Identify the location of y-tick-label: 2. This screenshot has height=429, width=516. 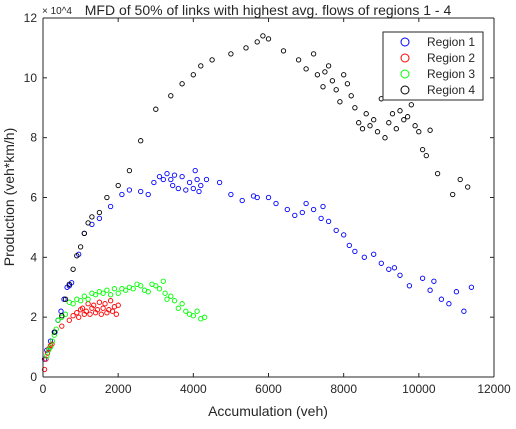
(33, 317).